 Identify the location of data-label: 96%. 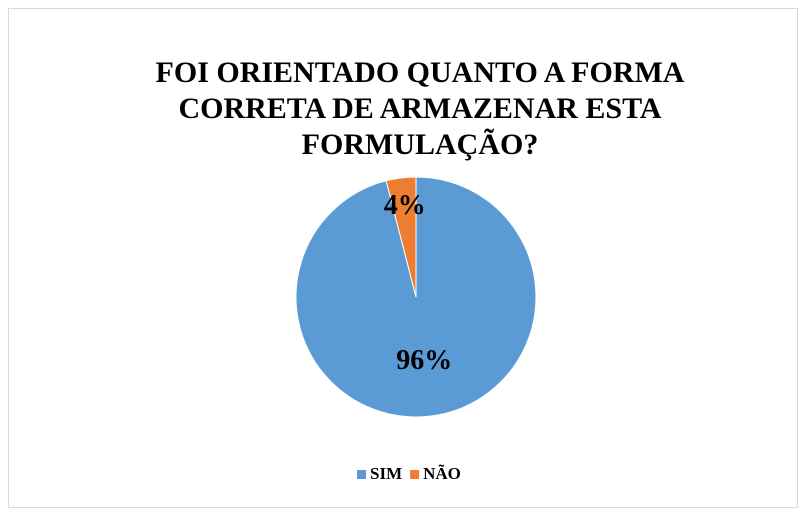
(424, 360).